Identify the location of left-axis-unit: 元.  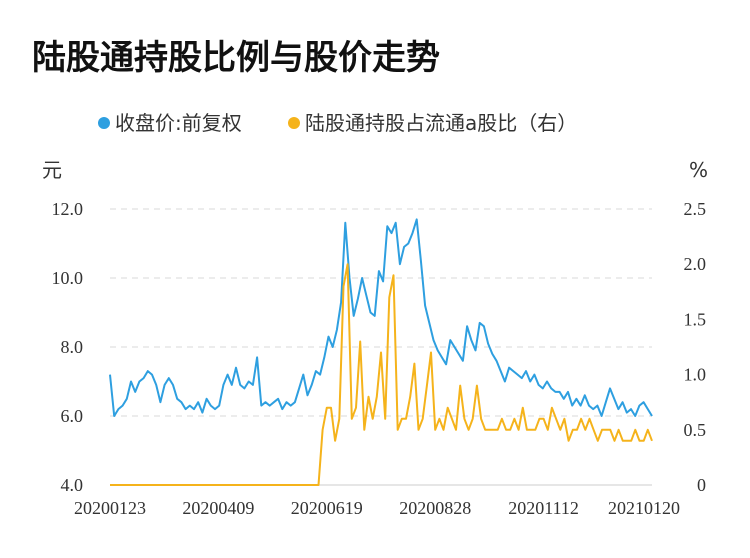
(52, 170).